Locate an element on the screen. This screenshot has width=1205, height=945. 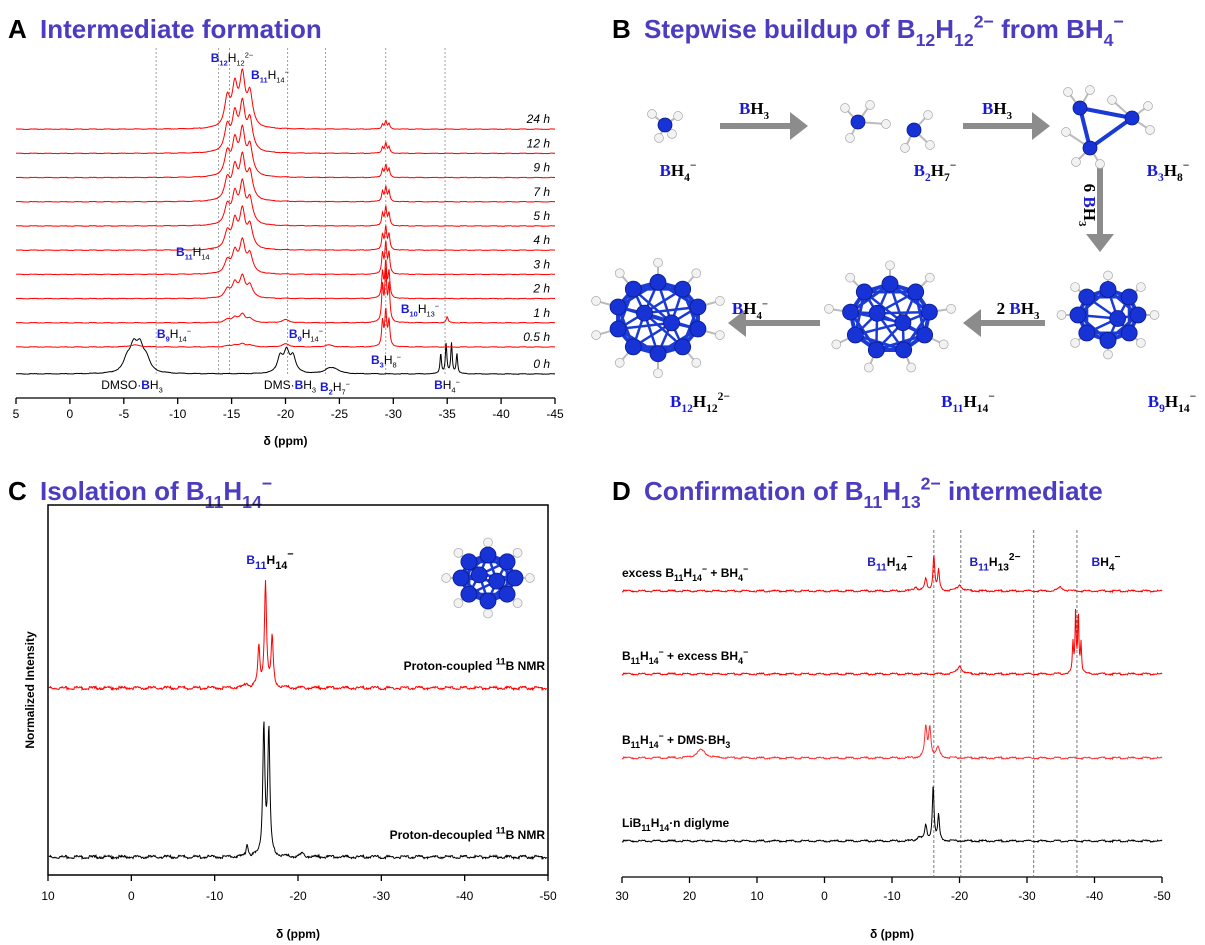
x-tick-label: -10 is located at coordinates (215, 896).